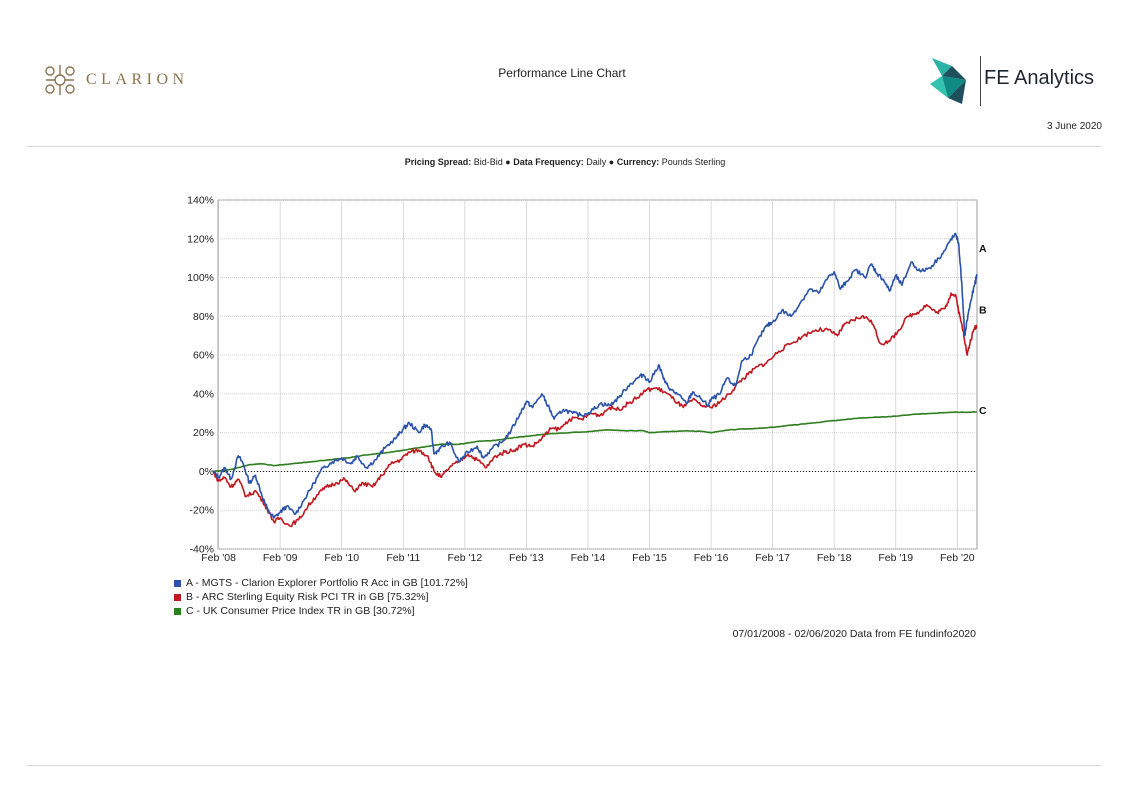  I want to click on series-end-label: B, so click(983, 310).